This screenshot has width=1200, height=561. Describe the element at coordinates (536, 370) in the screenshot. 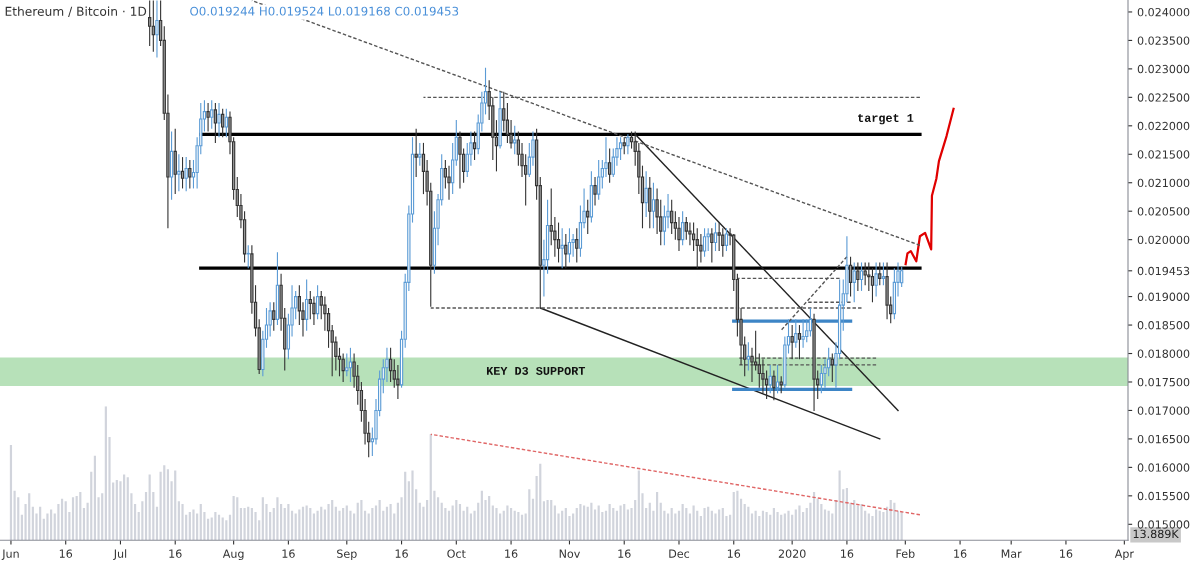

I see `band-label: KEY D3 SUPPORT` at that location.